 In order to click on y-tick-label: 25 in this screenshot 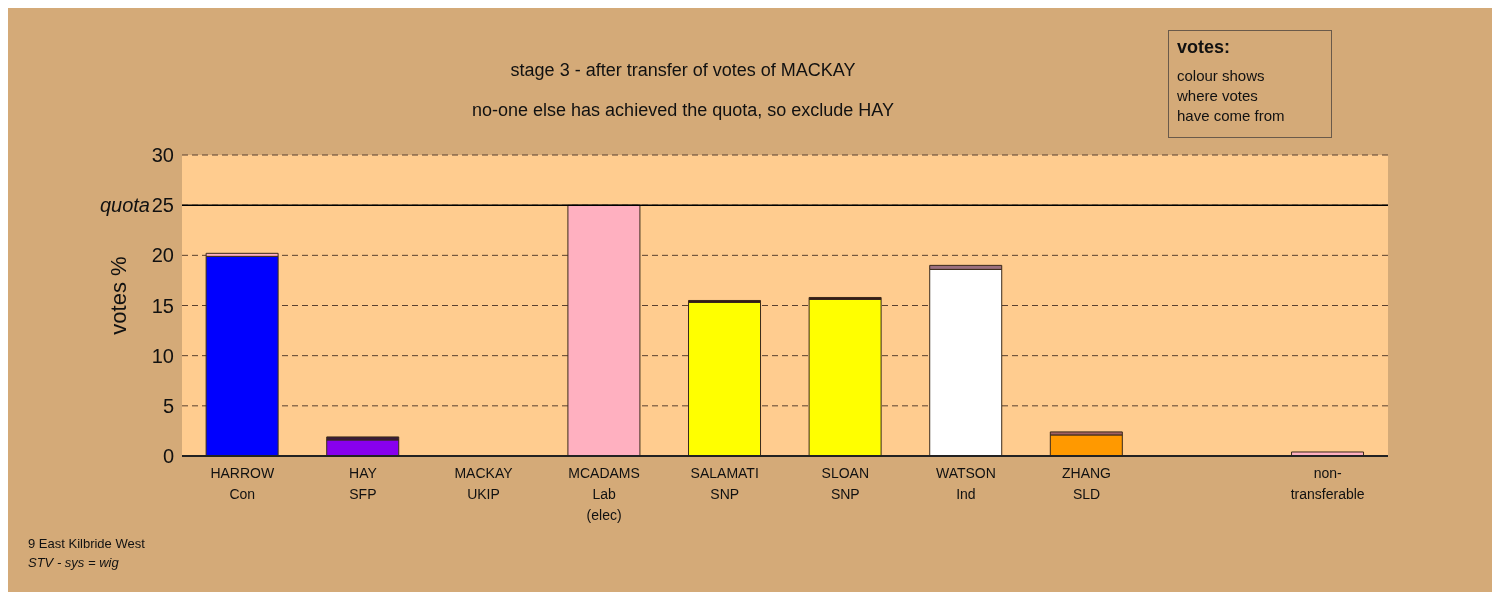, I will do `click(162, 205)`.